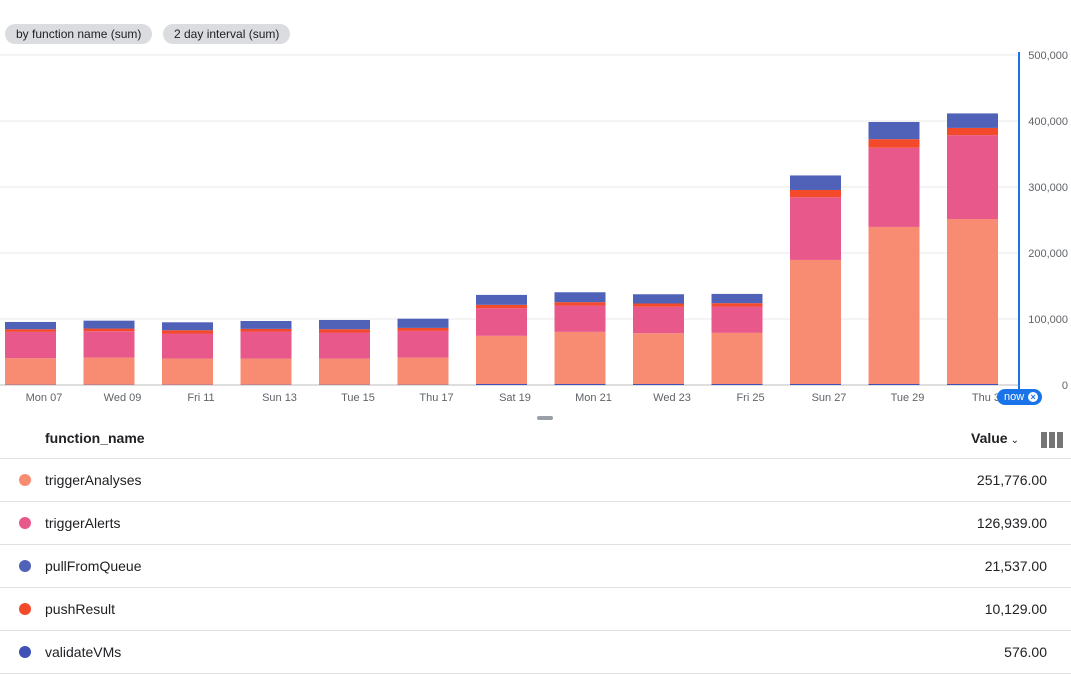 The width and height of the screenshot is (1071, 674). I want to click on row-function-name: validateVMs, so click(83, 652).